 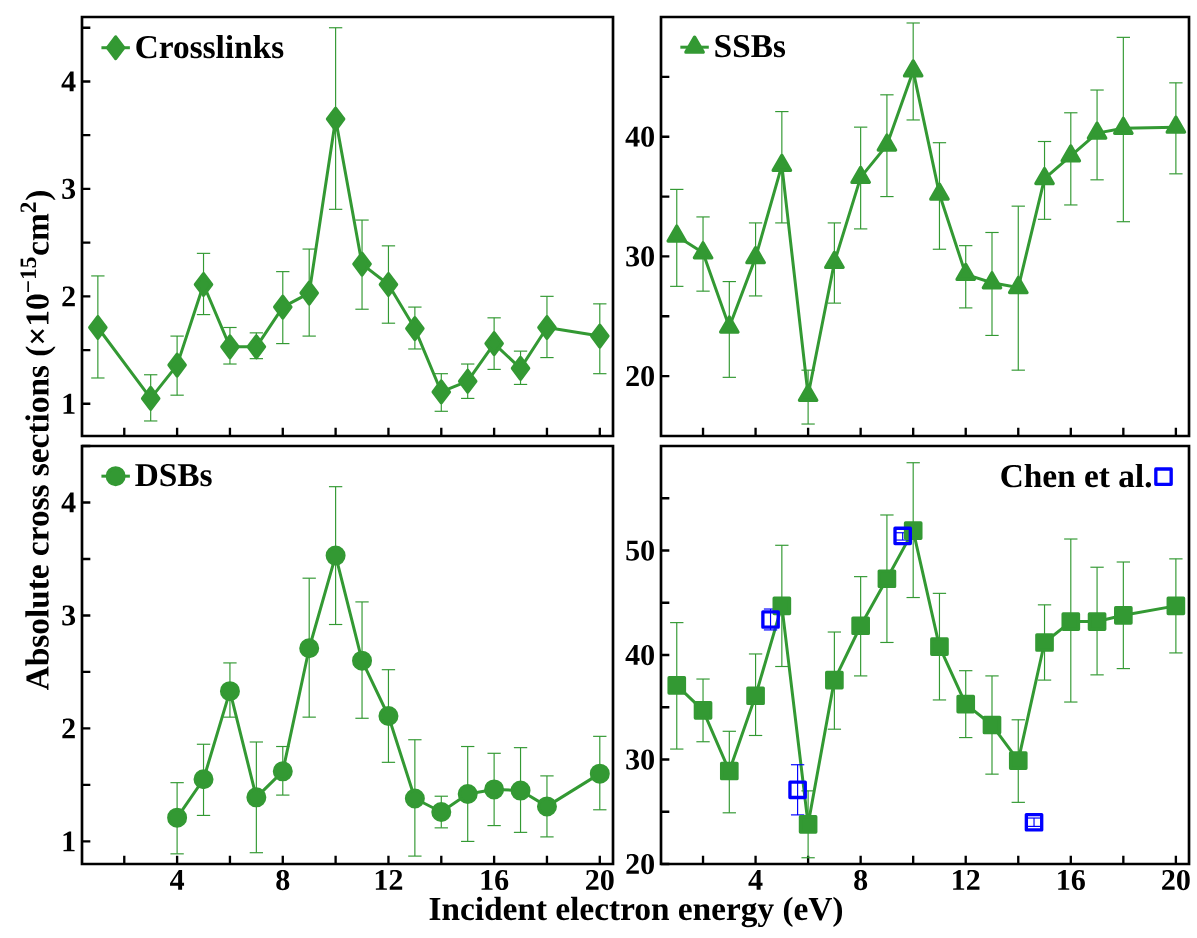 What do you see at coordinates (68, 728) in the screenshot?
I see `y-tick-label: 2` at bounding box center [68, 728].